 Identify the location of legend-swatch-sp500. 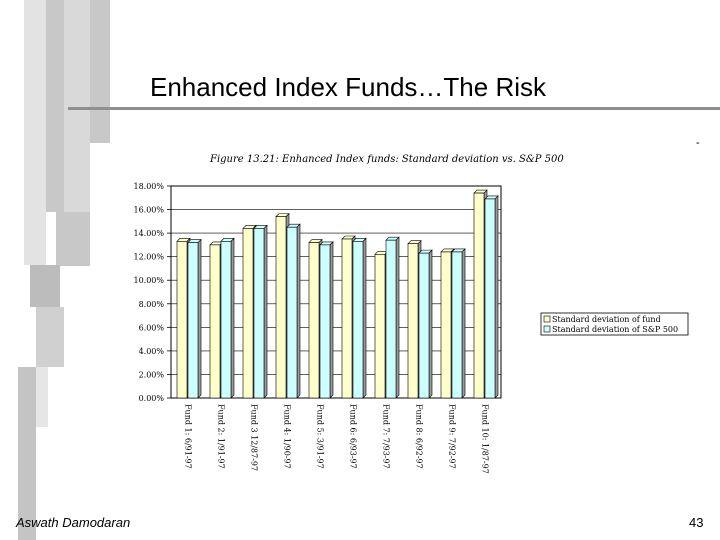
(547, 329).